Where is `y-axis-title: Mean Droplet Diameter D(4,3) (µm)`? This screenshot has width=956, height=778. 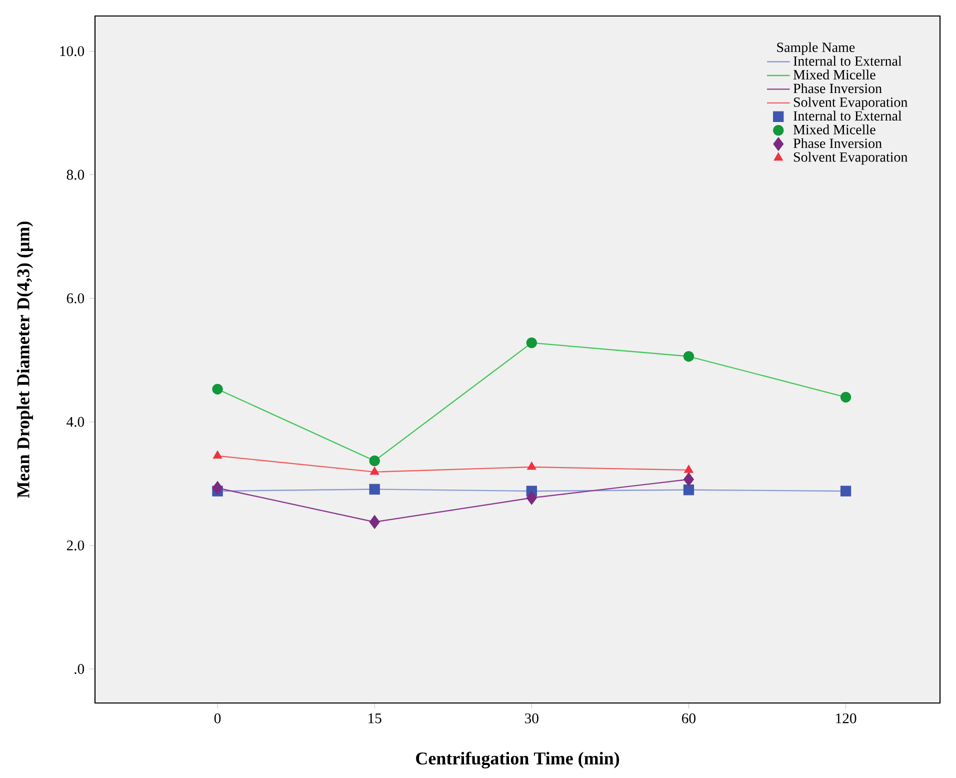 y-axis-title: Mean Droplet Diameter D(4,3) (µm) is located at coordinates (25, 360).